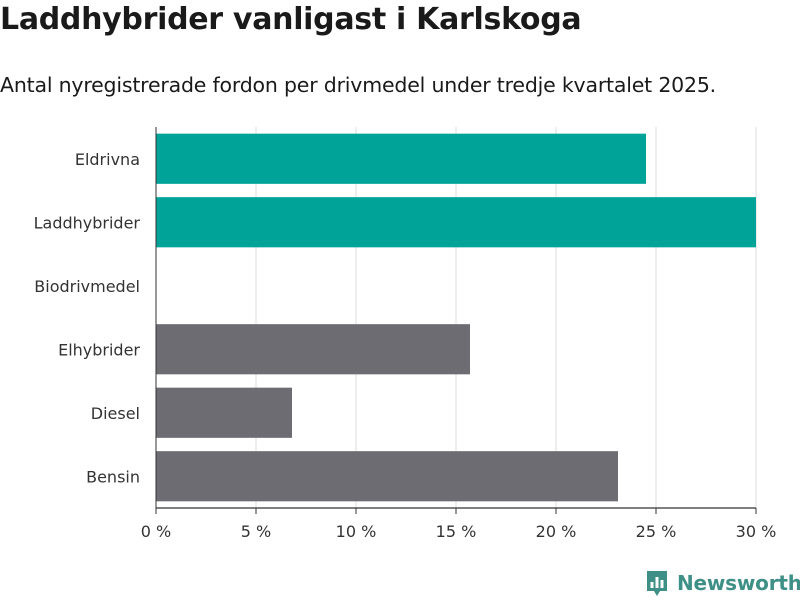 This screenshot has width=800, height=600. I want to click on x-tick-label: 20 %, so click(556, 531).